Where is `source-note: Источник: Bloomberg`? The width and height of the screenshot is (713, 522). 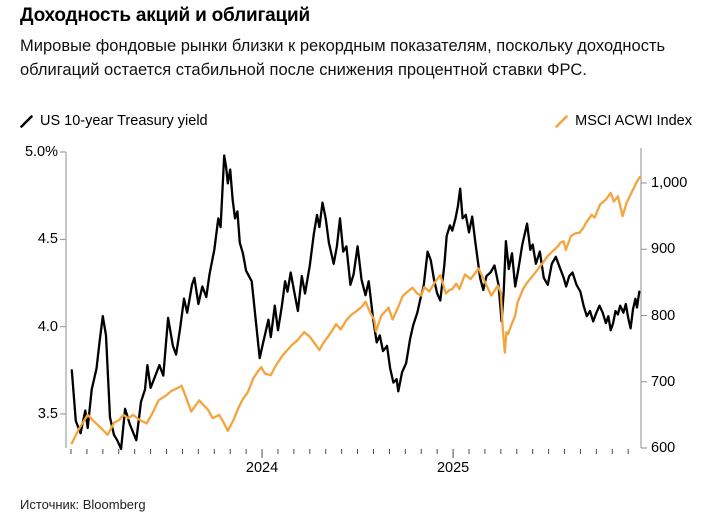
source-note: Источник: Bloomberg is located at coordinates (83, 504).